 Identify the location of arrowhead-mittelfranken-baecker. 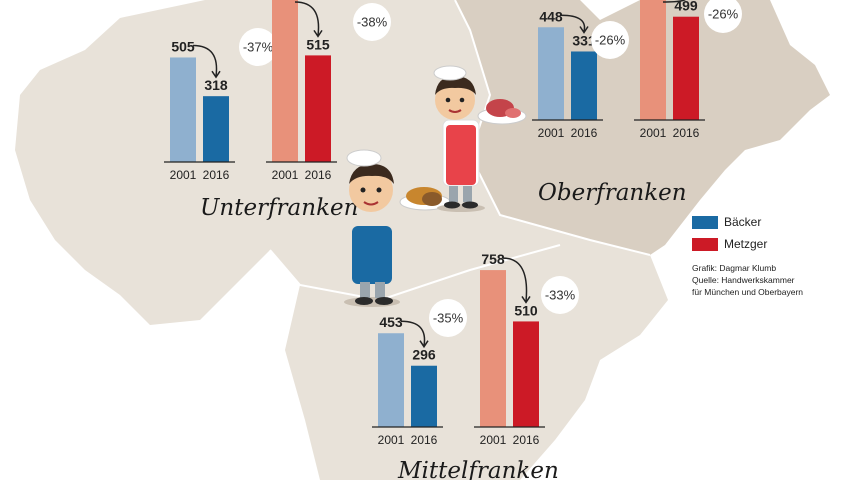
(424, 344).